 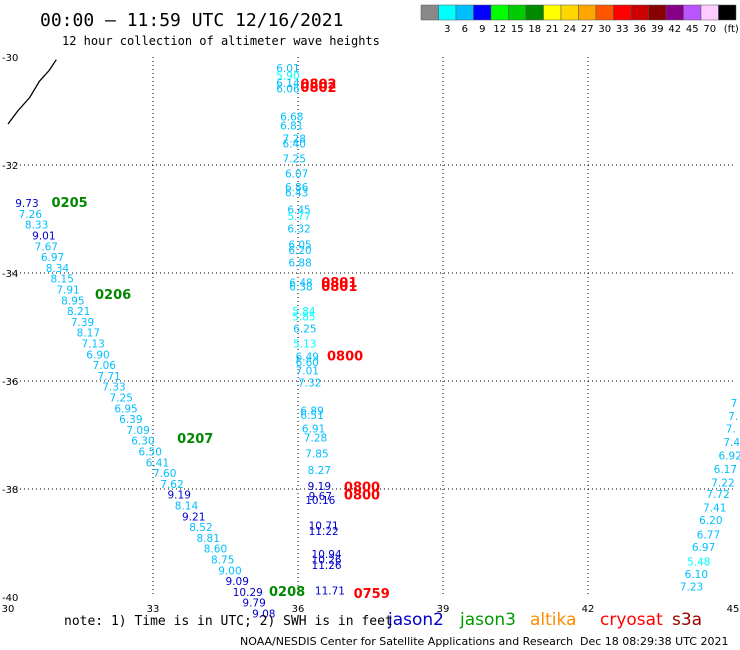 I want to click on swh-data-label: 6.89, so click(x=311, y=411).